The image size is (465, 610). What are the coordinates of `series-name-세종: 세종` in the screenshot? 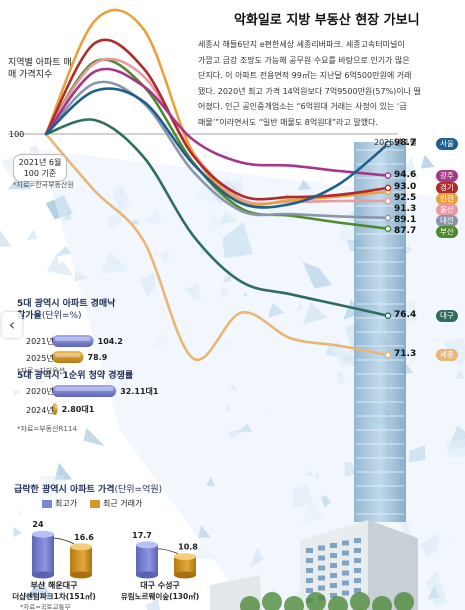 It's located at (447, 354).